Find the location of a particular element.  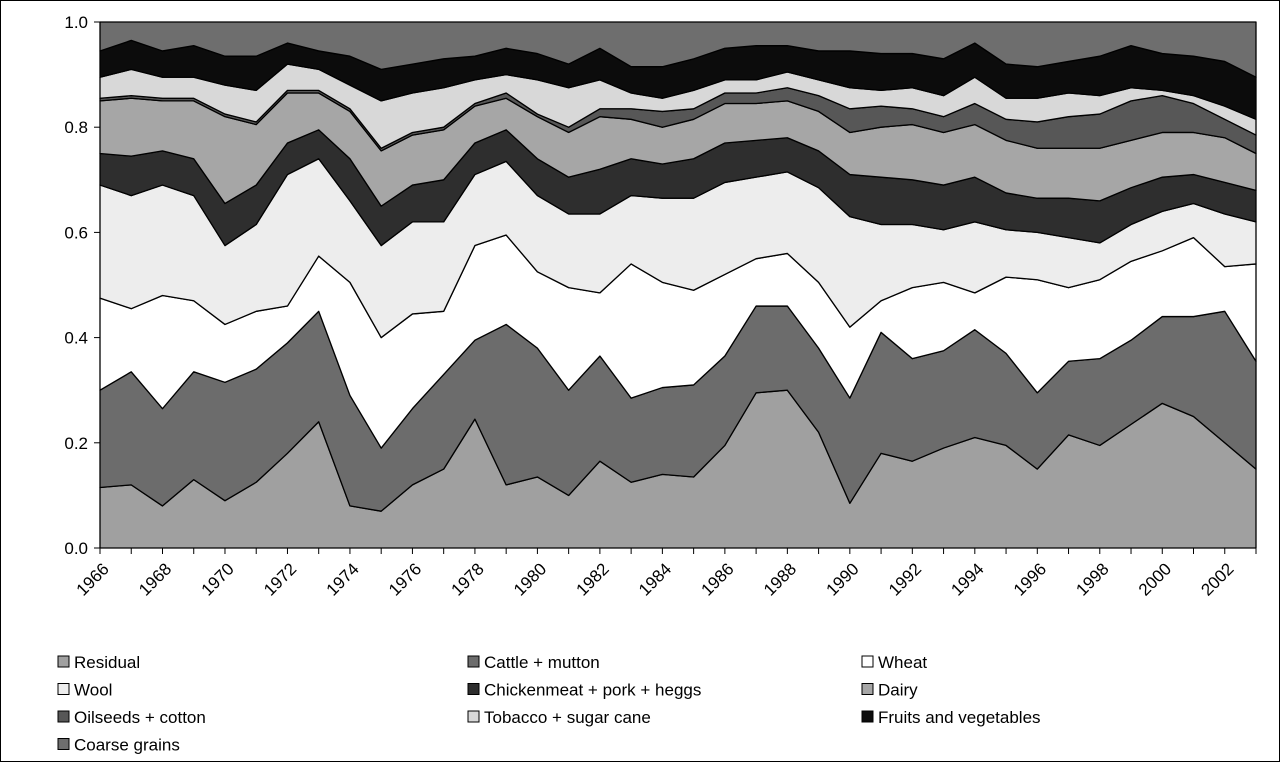

legend-label: Wheat is located at coordinates (902, 662).